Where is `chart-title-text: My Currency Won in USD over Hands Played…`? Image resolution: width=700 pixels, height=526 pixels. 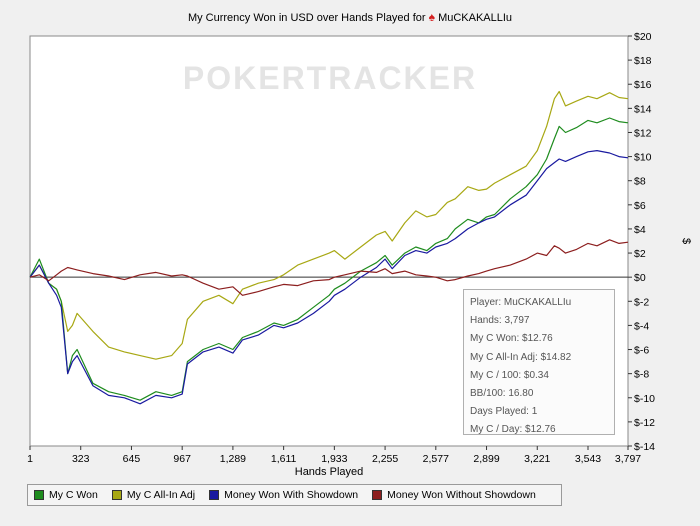
chart-title-text: My Currency Won in USD over Hands Played… is located at coordinates (306, 18).